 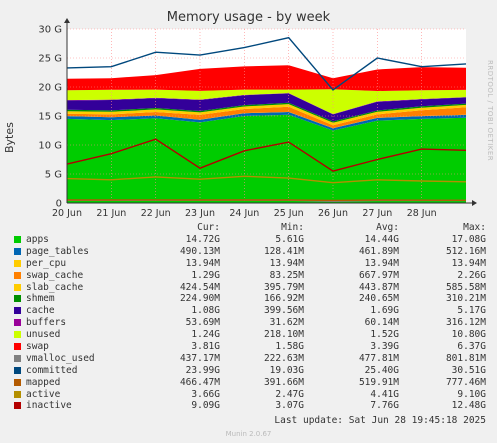 What do you see at coordinates (381, 239) in the screenshot?
I see `legend-avg: 14.44G` at bounding box center [381, 239].